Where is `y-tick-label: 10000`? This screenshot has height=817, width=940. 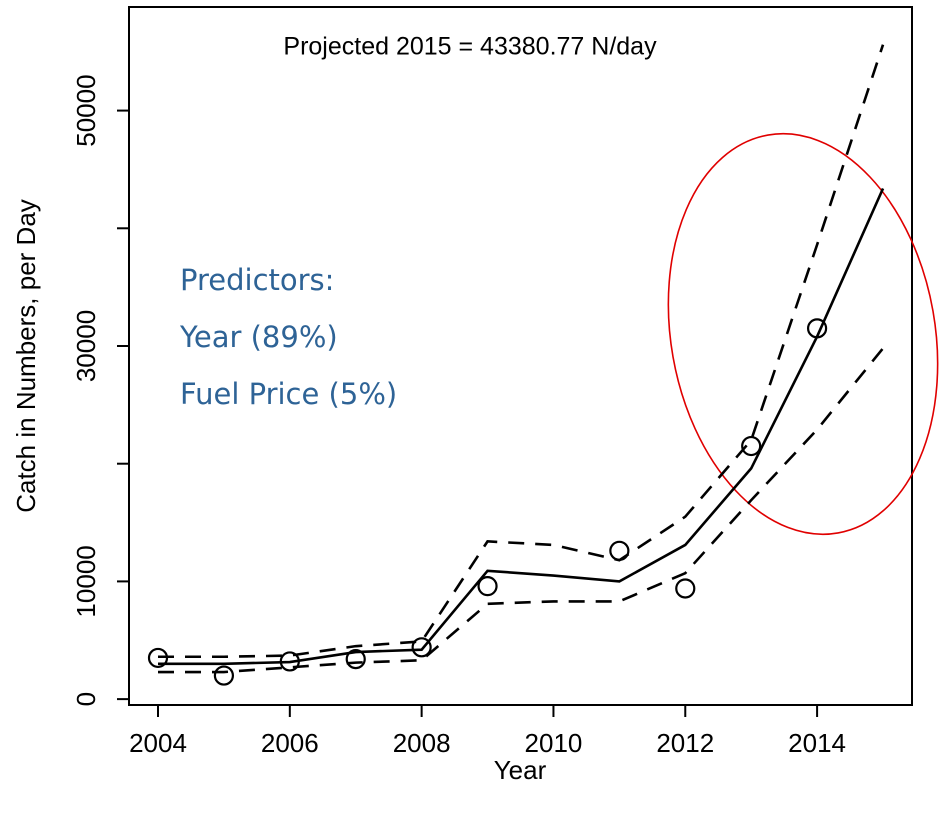 y-tick-label: 10000 is located at coordinates (86, 581).